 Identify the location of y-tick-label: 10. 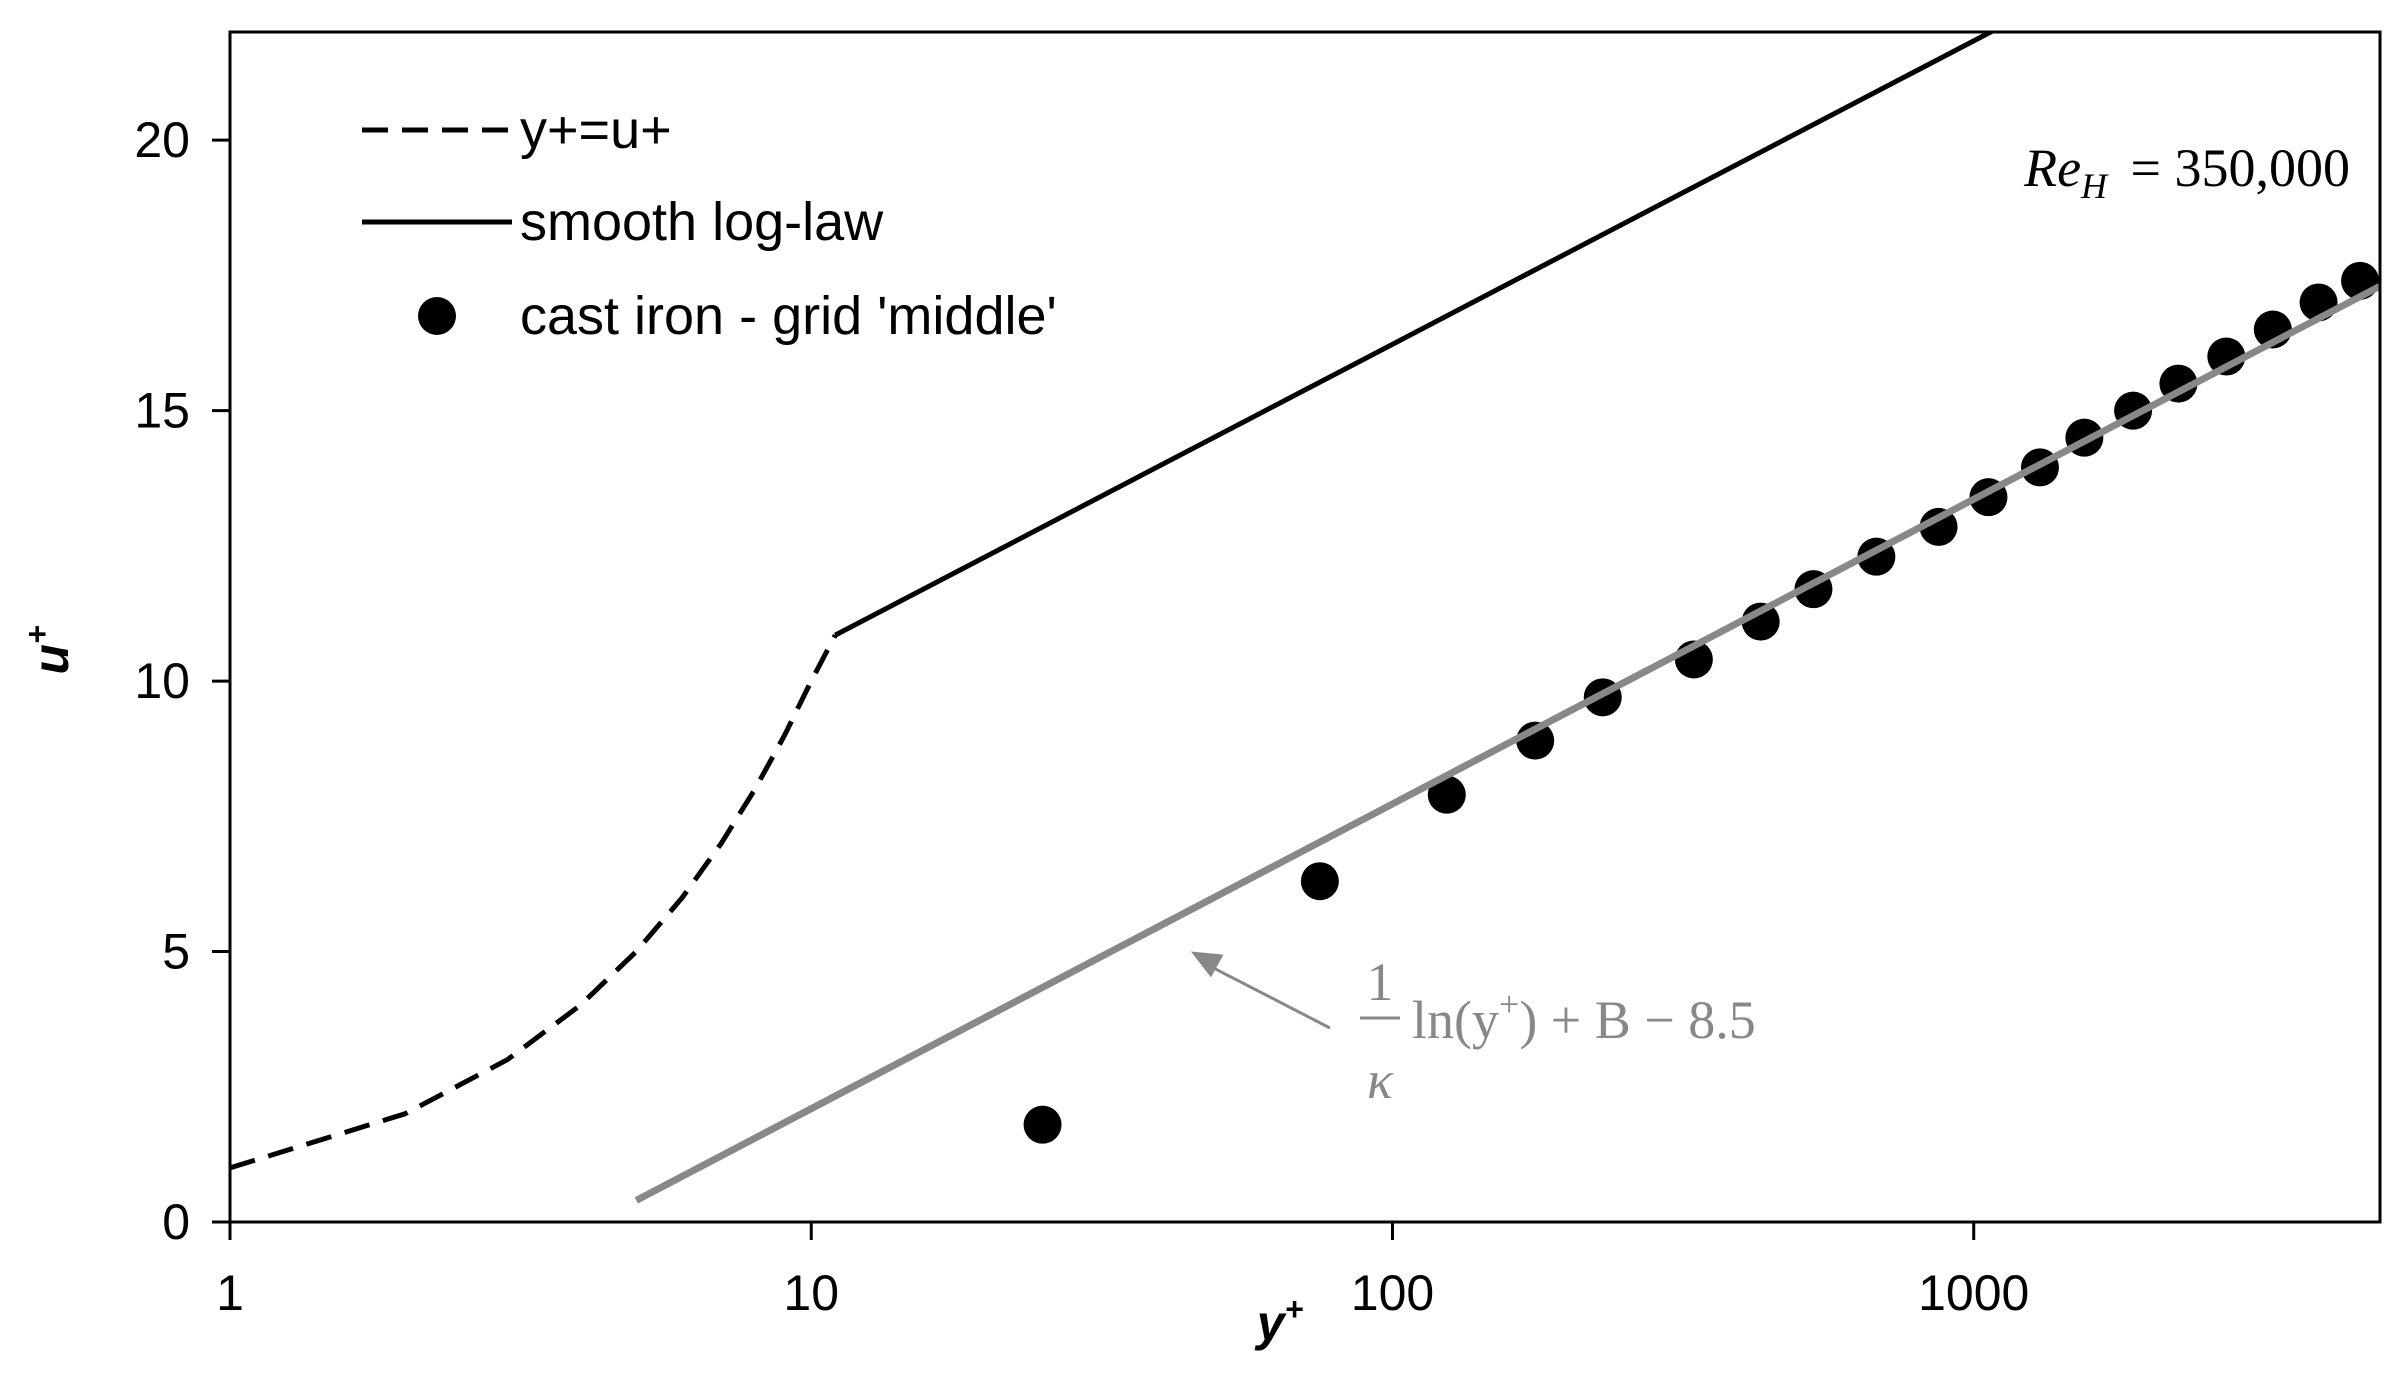
(162, 681).